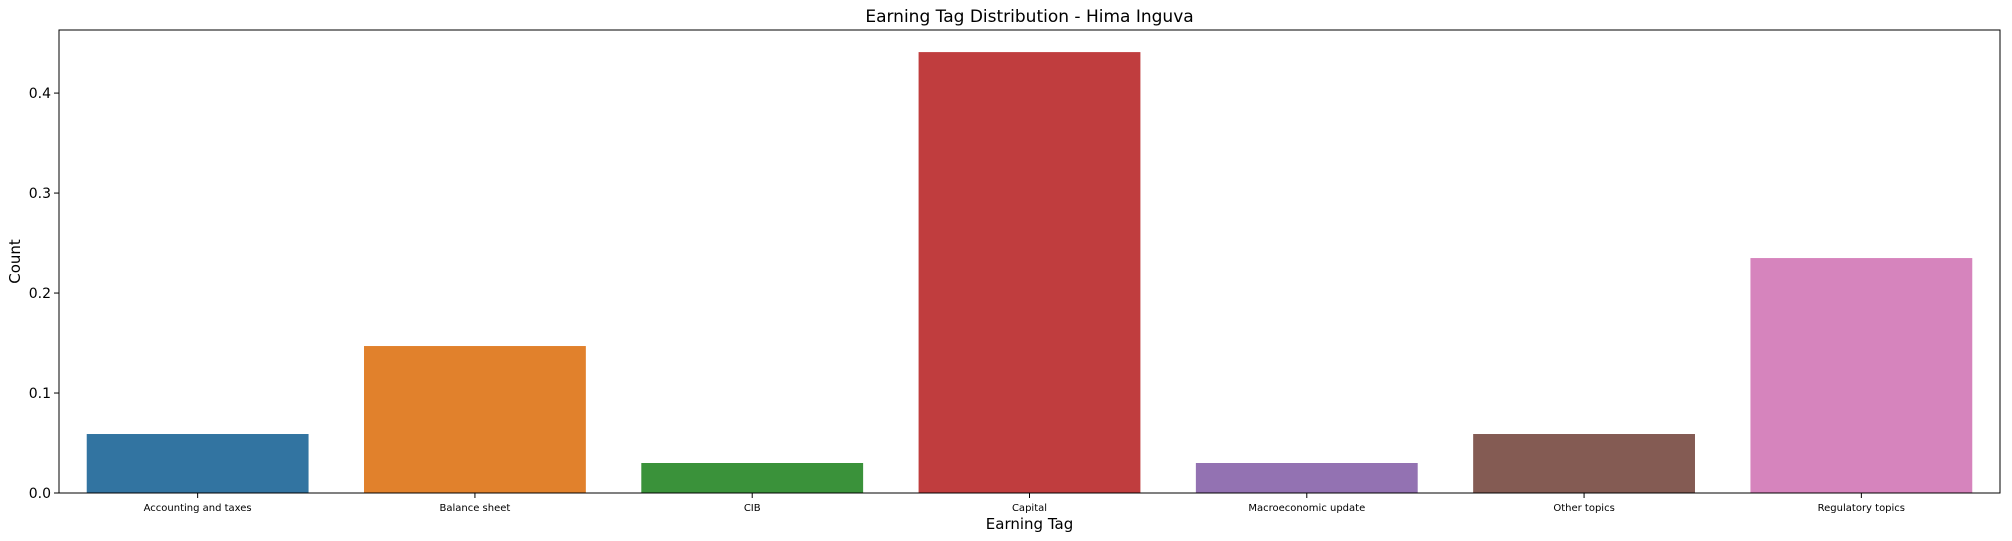 The image size is (2012, 541). I want to click on bar-accounting-and-taxes, so click(197, 463).